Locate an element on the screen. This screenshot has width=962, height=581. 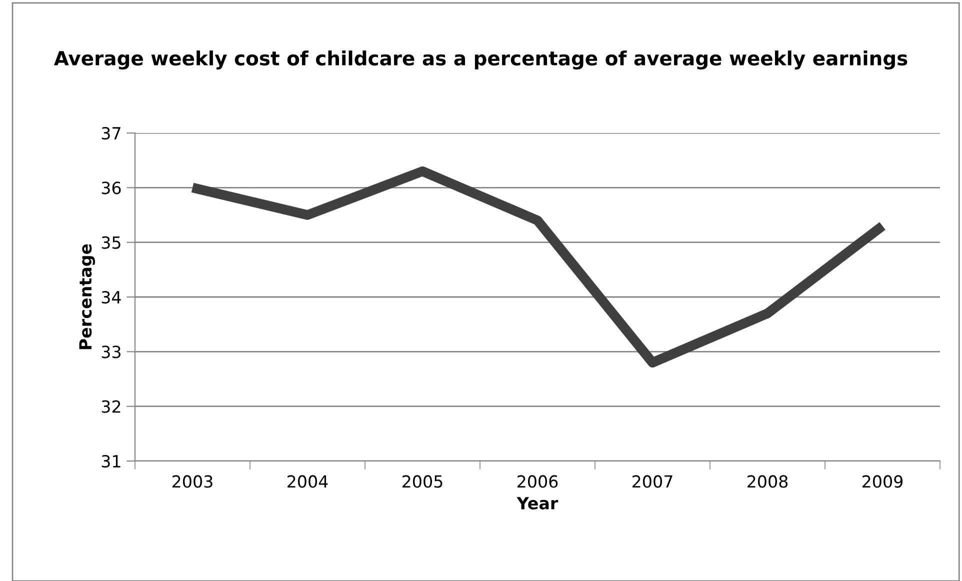
y-tick-label: 35 is located at coordinates (111, 242).